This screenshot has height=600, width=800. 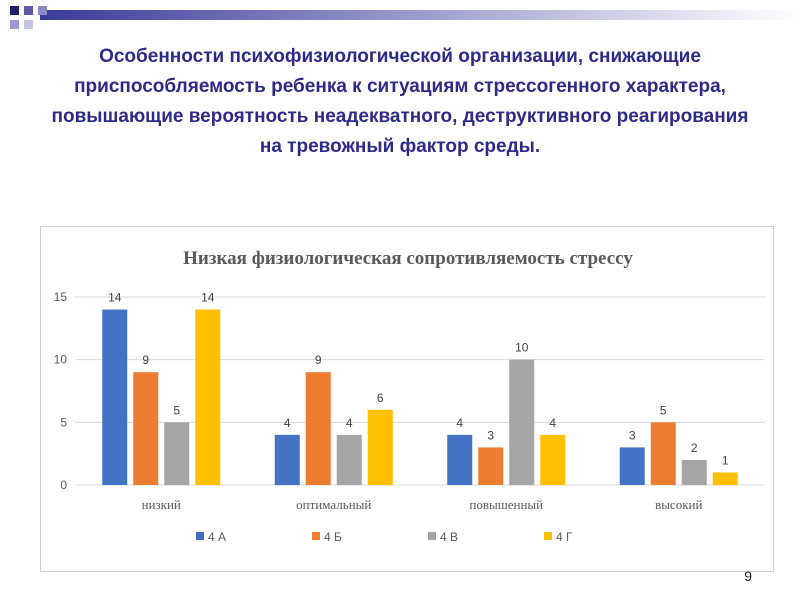 What do you see at coordinates (725, 460) in the screenshot?
I see `data-label: 1` at bounding box center [725, 460].